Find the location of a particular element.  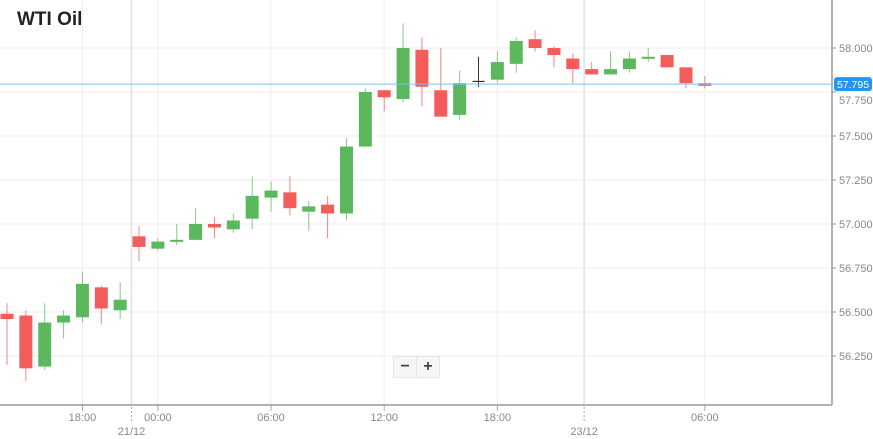

x-tick-label: 00:00 is located at coordinates (158, 418).